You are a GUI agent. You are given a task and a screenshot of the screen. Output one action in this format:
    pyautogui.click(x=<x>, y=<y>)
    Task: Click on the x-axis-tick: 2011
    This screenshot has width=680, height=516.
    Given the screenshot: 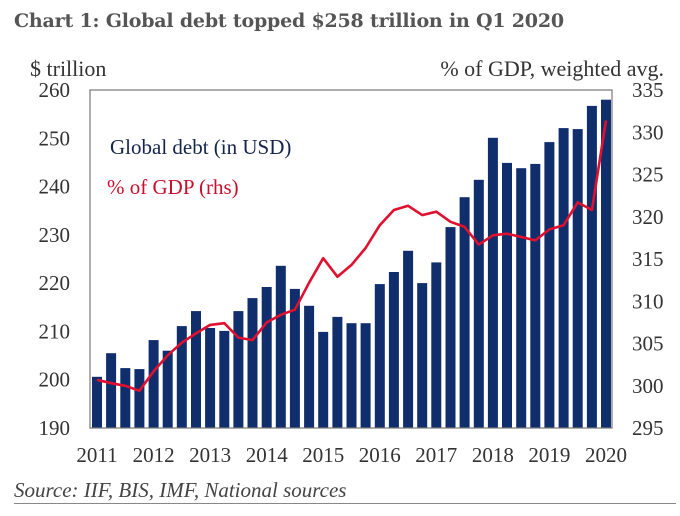 What is the action you would take?
    pyautogui.click(x=96, y=455)
    